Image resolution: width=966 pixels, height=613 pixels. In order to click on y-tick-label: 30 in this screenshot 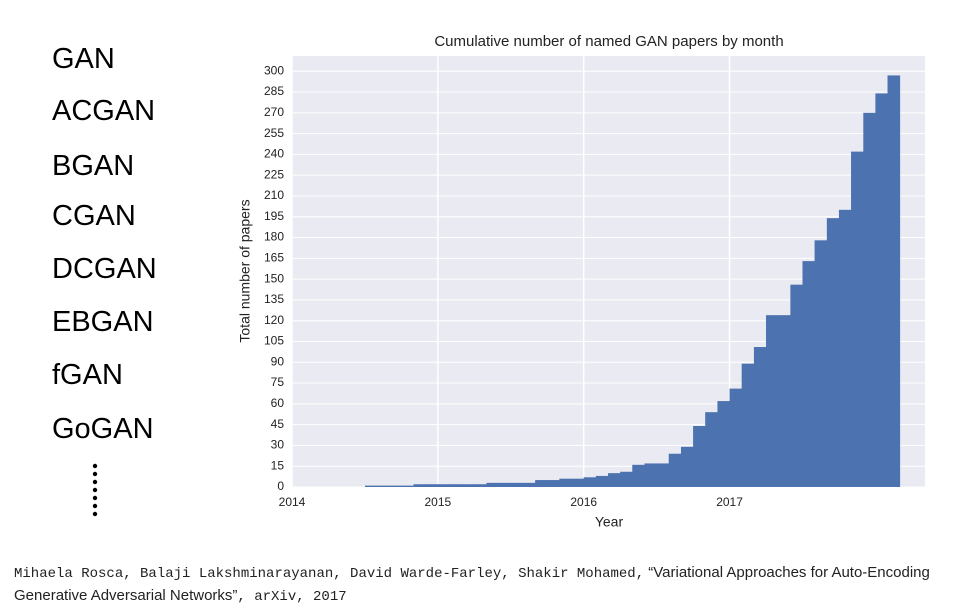, I will do `click(278, 445)`.